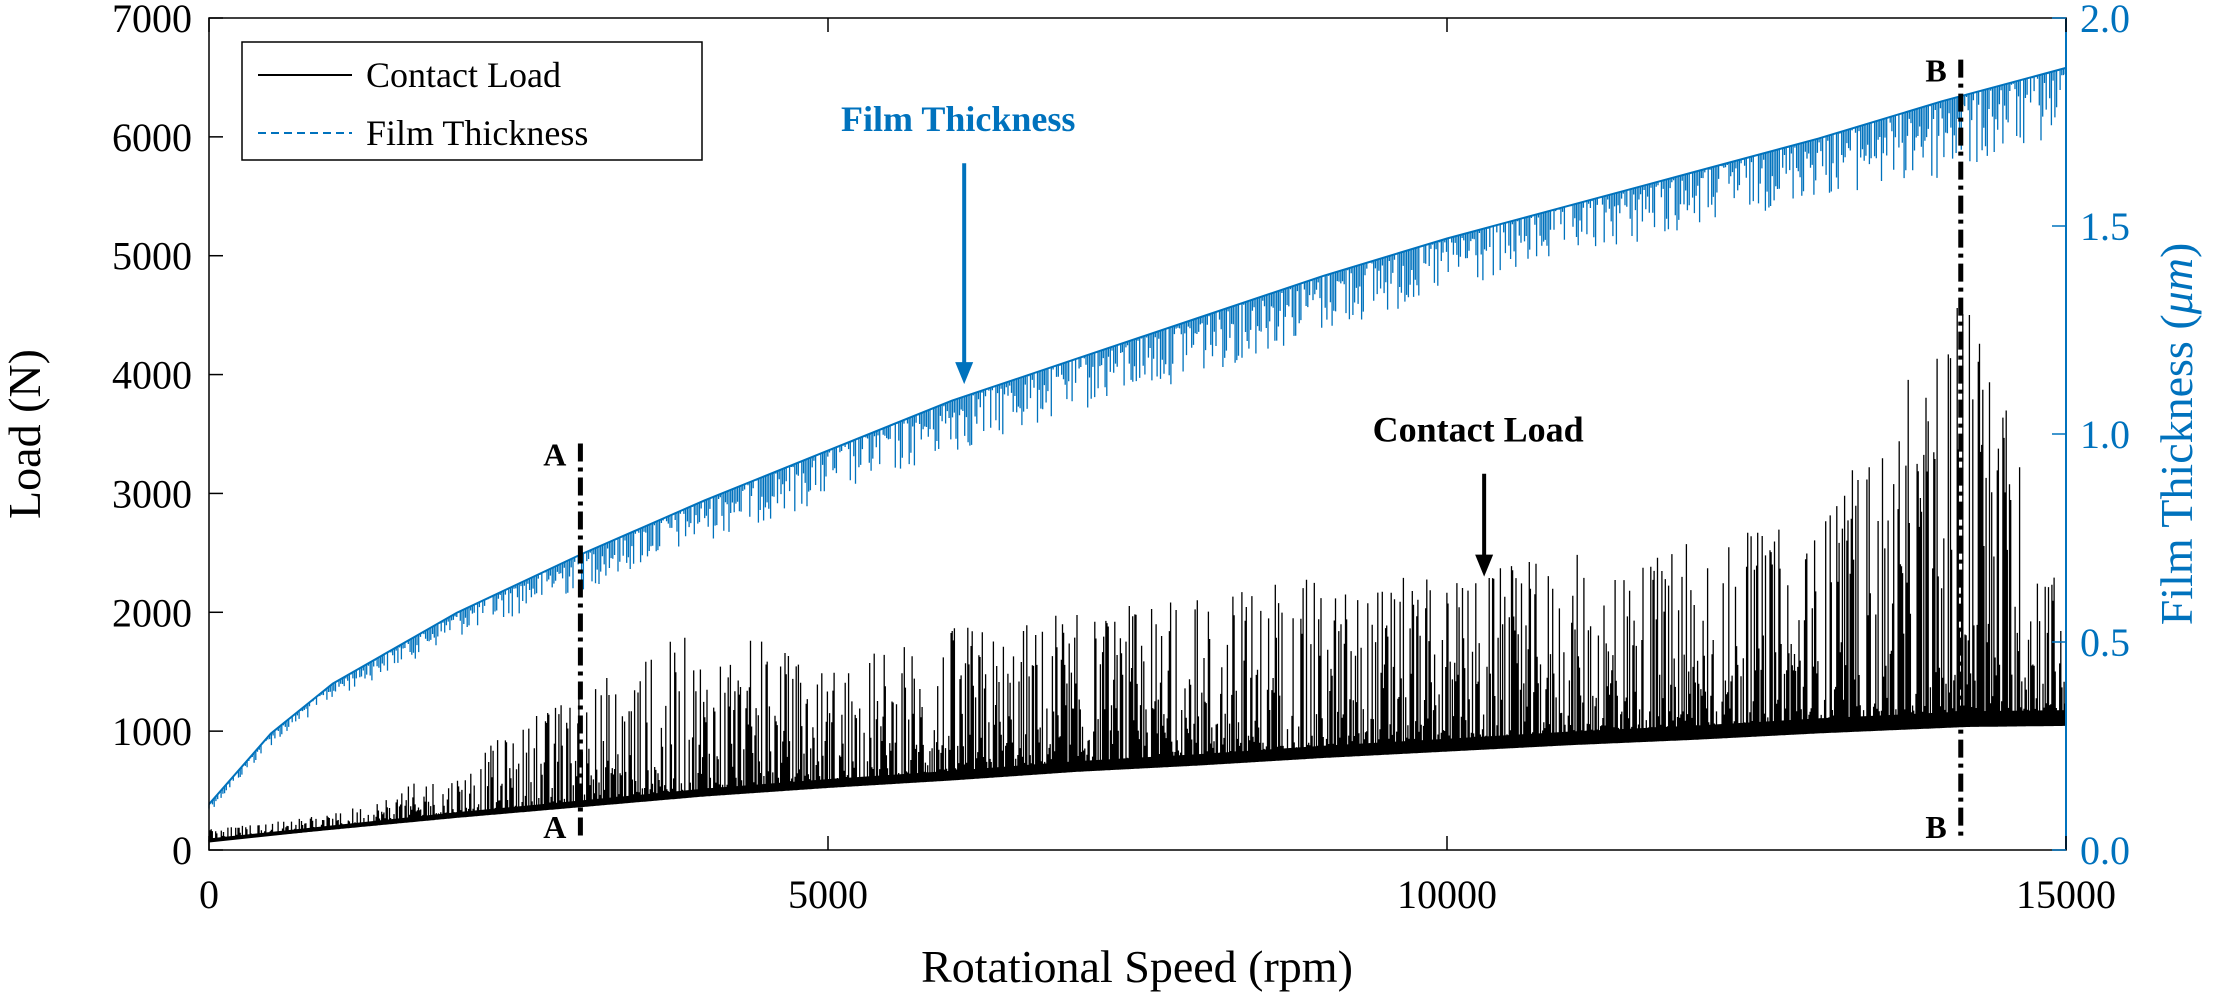 The image size is (2220, 997). Describe the element at coordinates (2105, 226) in the screenshot. I see `y2-tick-label: 1.5` at that location.